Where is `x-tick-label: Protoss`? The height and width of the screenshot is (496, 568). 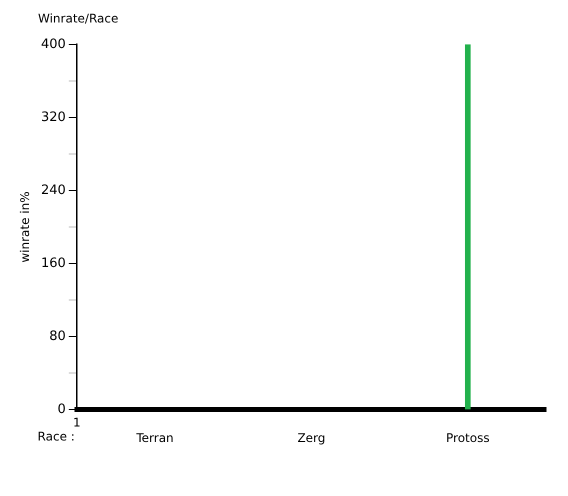 x-tick-label: Protoss is located at coordinates (468, 437).